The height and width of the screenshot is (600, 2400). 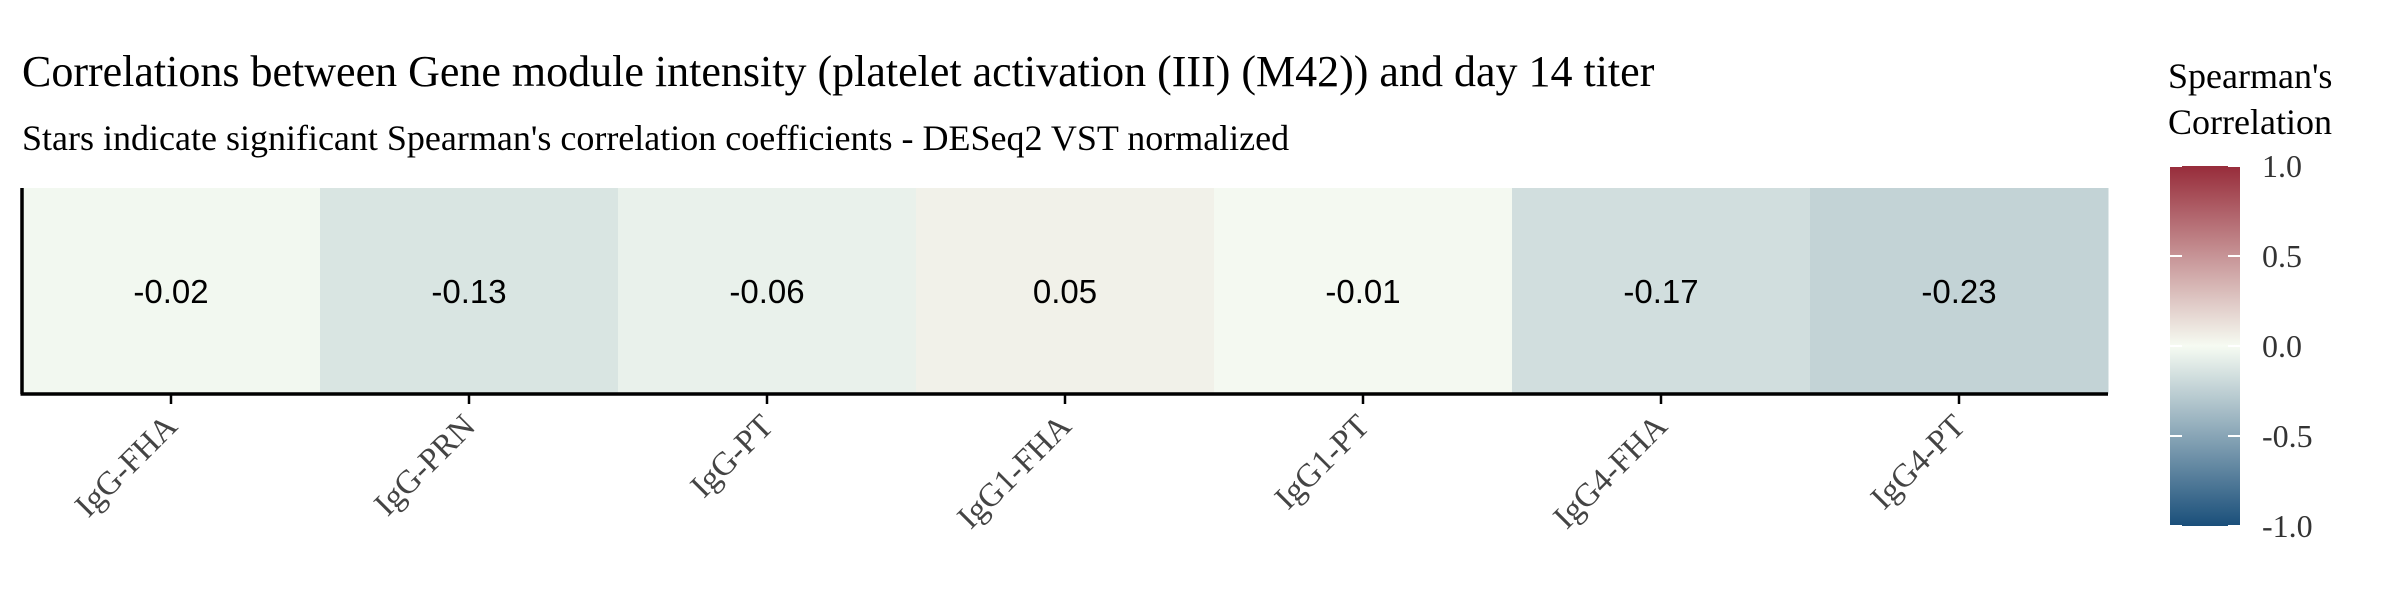 I want to click on tile-value-label: 0.05, so click(x=1065, y=291).